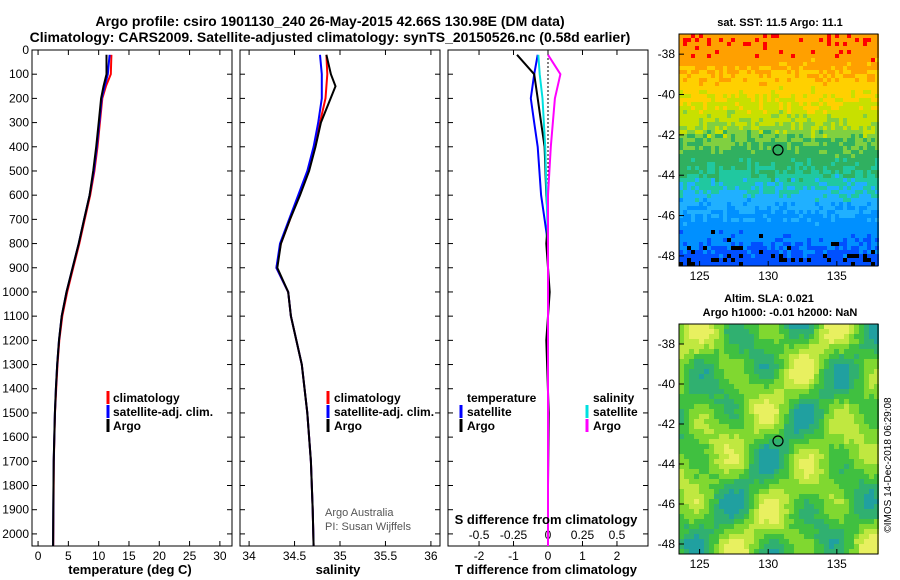  What do you see at coordinates (617, 556) in the screenshot?
I see `x-tick-label: 2` at bounding box center [617, 556].